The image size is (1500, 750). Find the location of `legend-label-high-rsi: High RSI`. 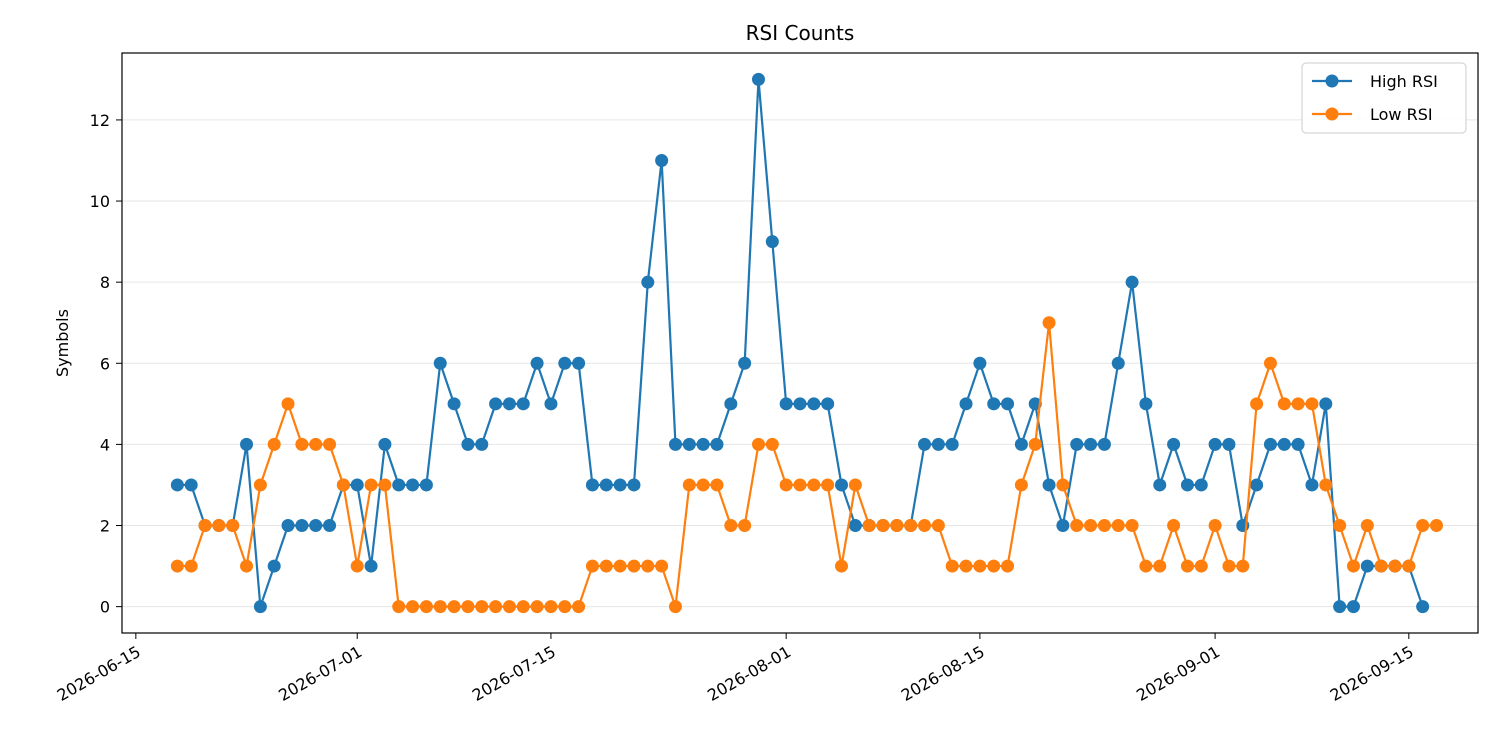

legend-label-high-rsi: High RSI is located at coordinates (1404, 81).